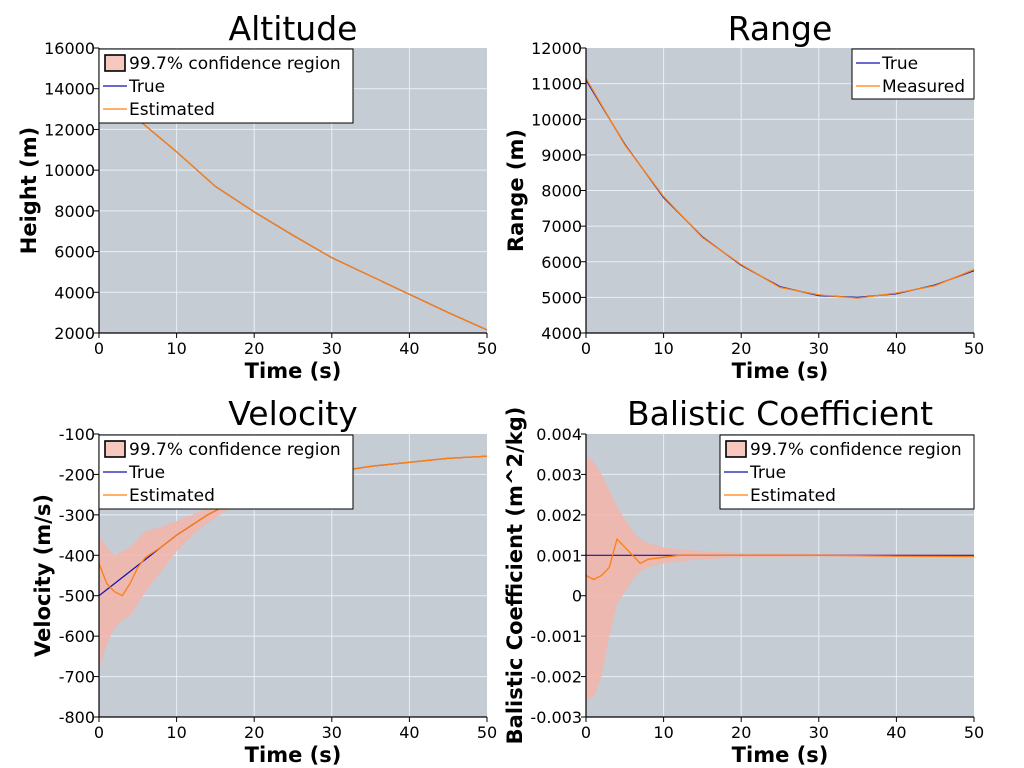  Describe the element at coordinates (559, 474) in the screenshot. I see `y-tick-label: 0.003` at that location.